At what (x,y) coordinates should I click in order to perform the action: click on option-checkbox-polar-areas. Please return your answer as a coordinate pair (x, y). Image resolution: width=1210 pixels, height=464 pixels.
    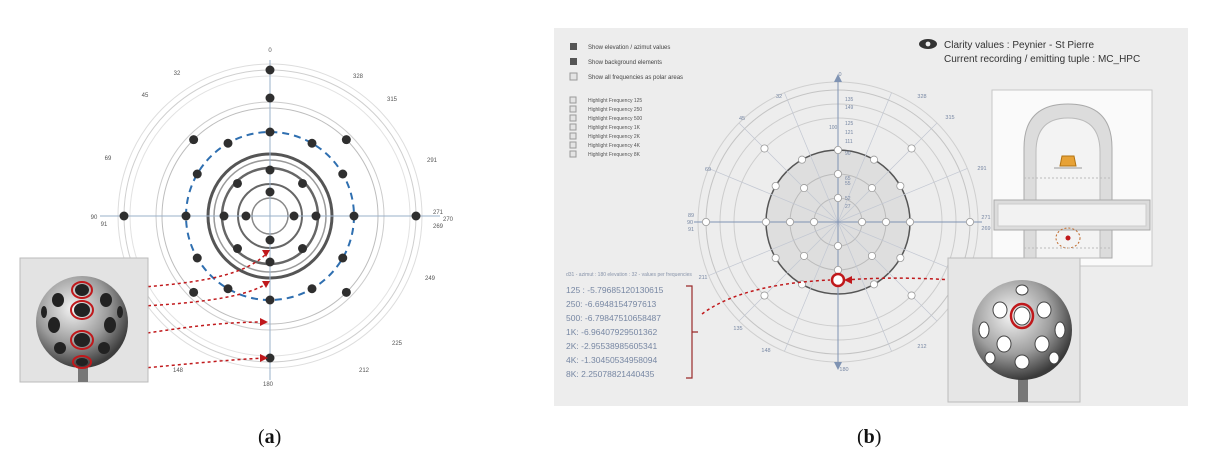
    Looking at the image, I should click on (573, 76).